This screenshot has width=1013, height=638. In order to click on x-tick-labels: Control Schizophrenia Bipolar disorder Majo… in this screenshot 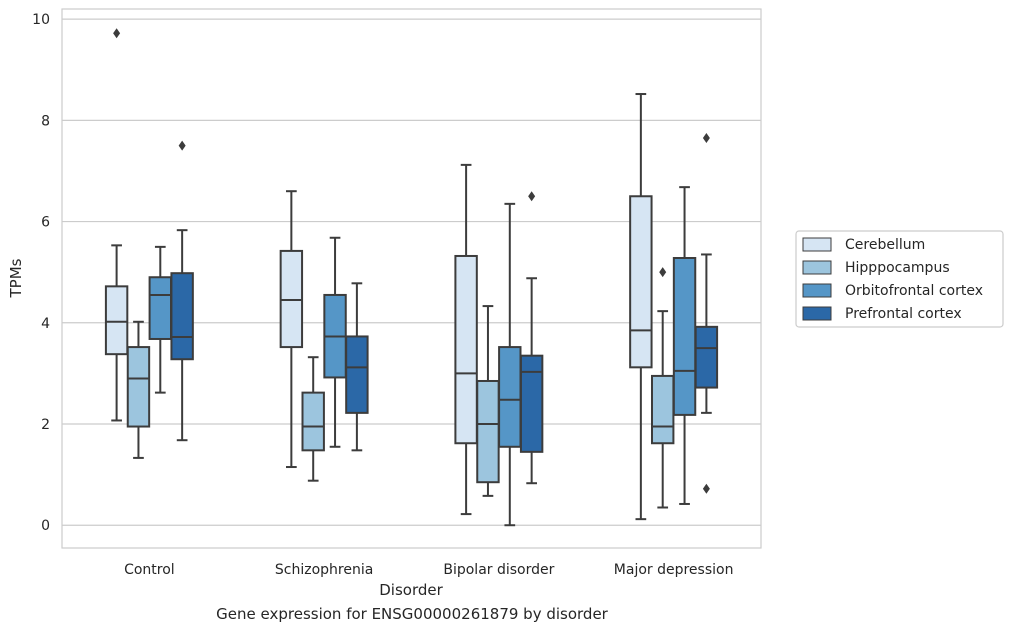, I will do `click(428, 570)`.